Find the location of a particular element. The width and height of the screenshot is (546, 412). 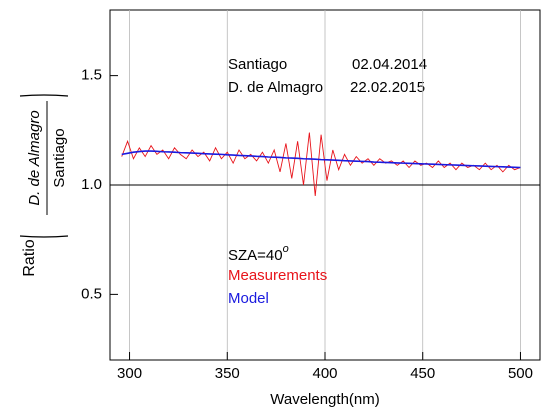

y-title-denominator: Santiago is located at coordinates (59, 157).